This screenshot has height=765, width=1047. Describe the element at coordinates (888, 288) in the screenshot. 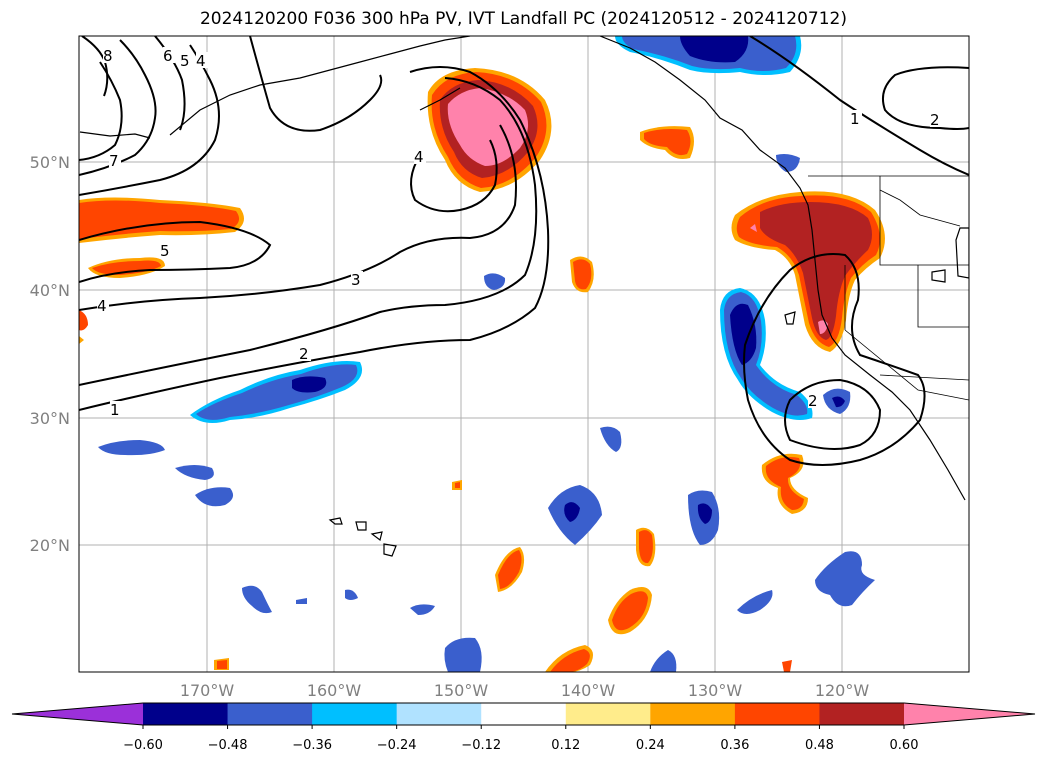

I see `political-borders` at that location.